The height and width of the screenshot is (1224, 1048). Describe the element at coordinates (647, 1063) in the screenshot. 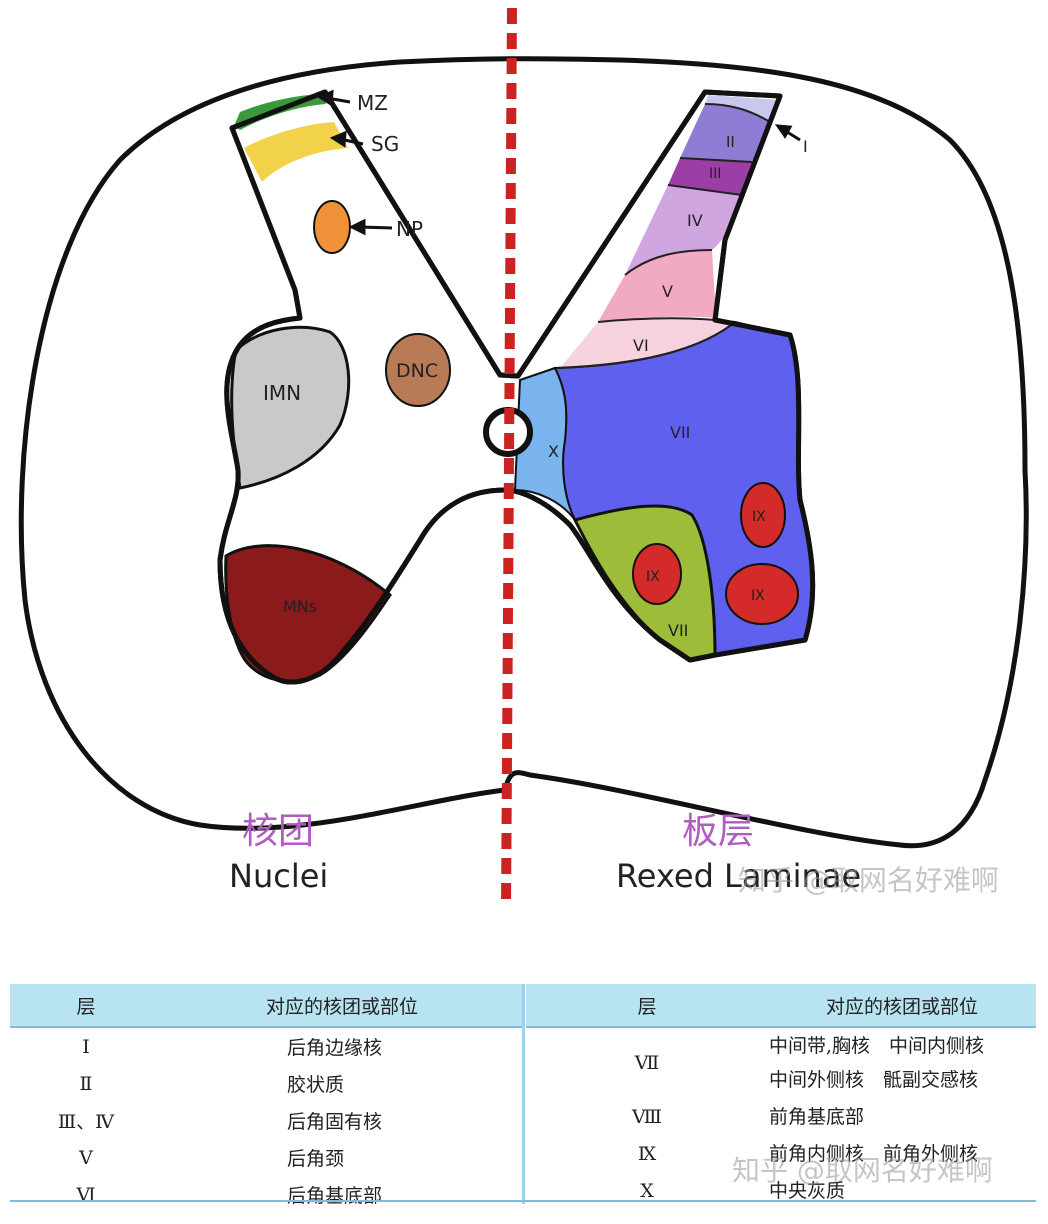

I see `layer-cell: Ⅶ` at that location.